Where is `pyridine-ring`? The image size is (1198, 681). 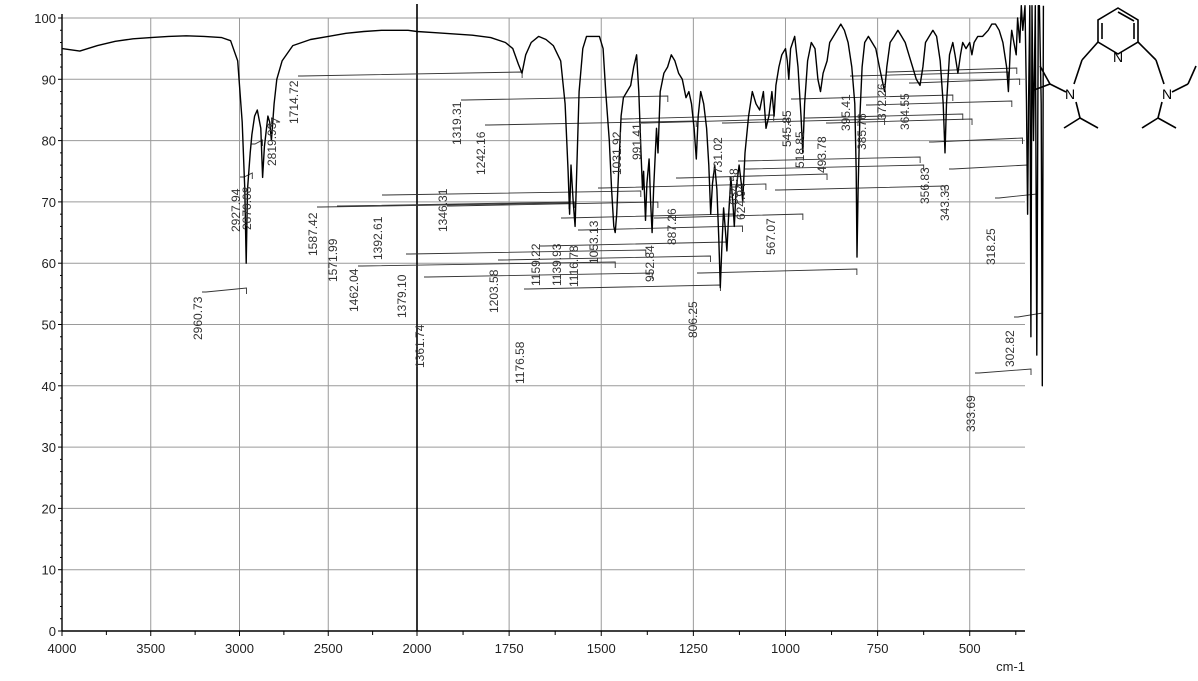
pyridine-ring is located at coordinates (1118, 31).